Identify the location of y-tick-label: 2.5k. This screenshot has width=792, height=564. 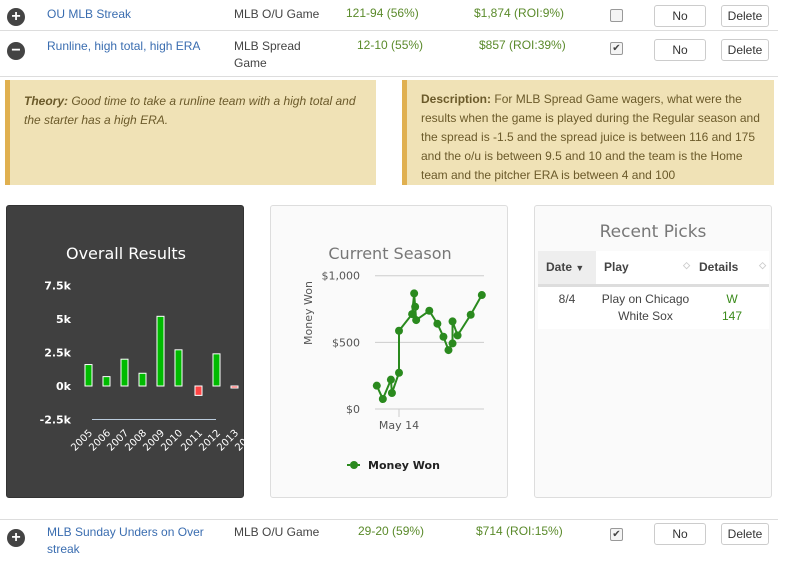
(57, 353).